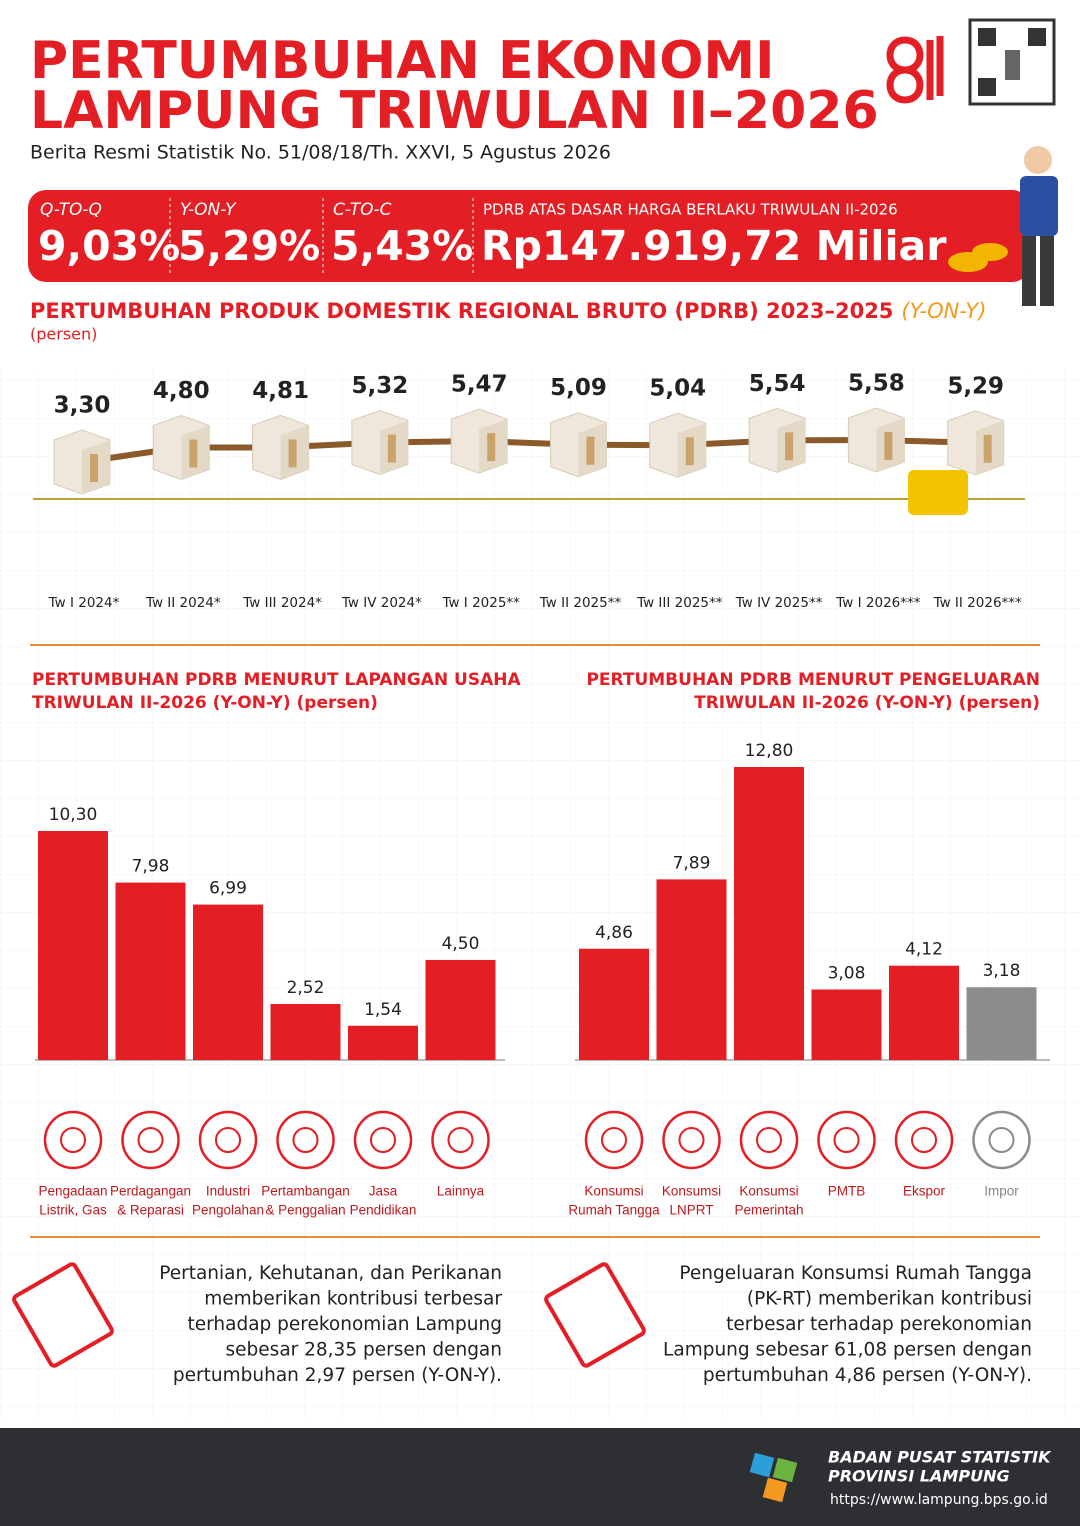 This screenshot has width=1080, height=1526. I want to click on footer, so click(540, 1477).